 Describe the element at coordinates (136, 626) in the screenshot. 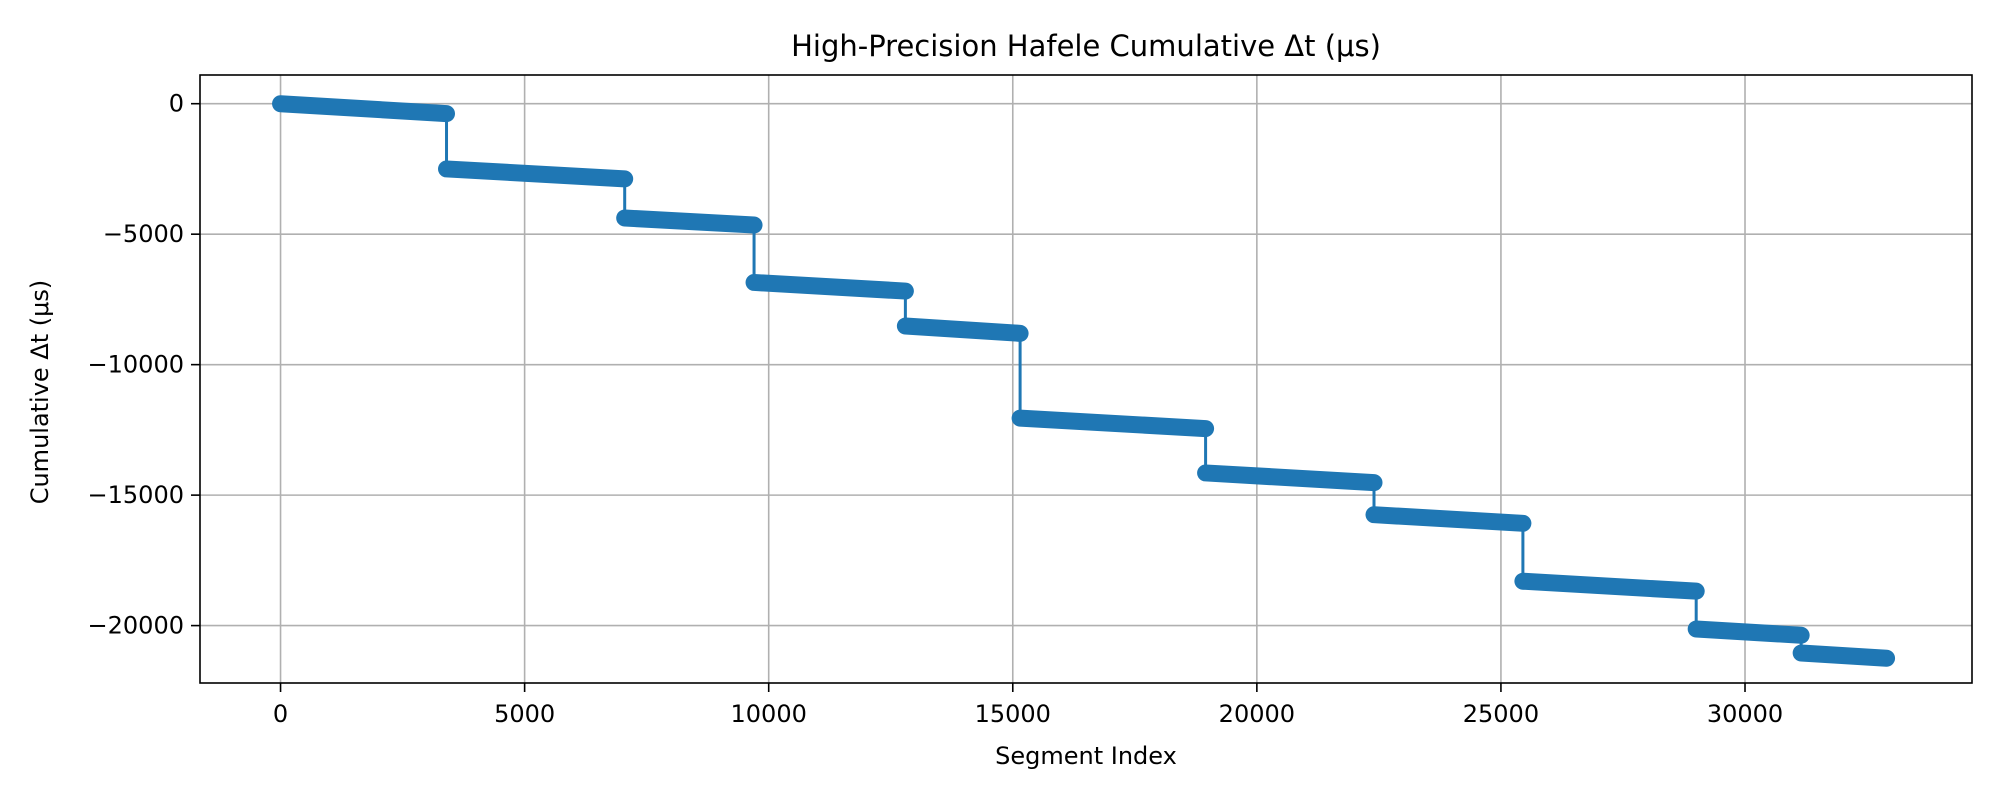

I see `y-tick-label: −20000` at that location.